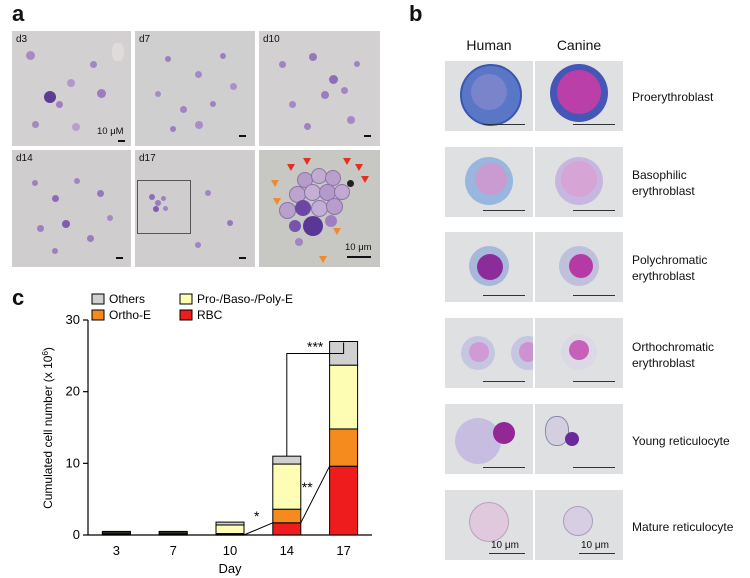  I want to click on scale-bar-zoom, so click(359, 257).